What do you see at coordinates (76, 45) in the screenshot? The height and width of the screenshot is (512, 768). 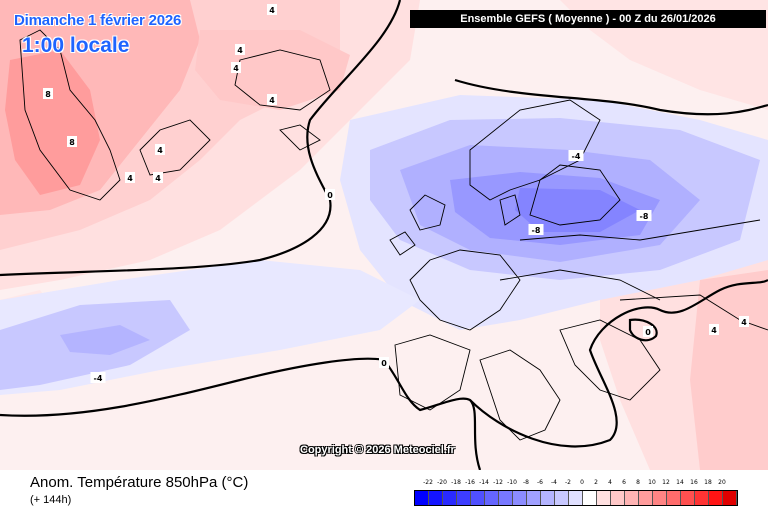 I see `valid-time: 1:00 locale` at bounding box center [76, 45].